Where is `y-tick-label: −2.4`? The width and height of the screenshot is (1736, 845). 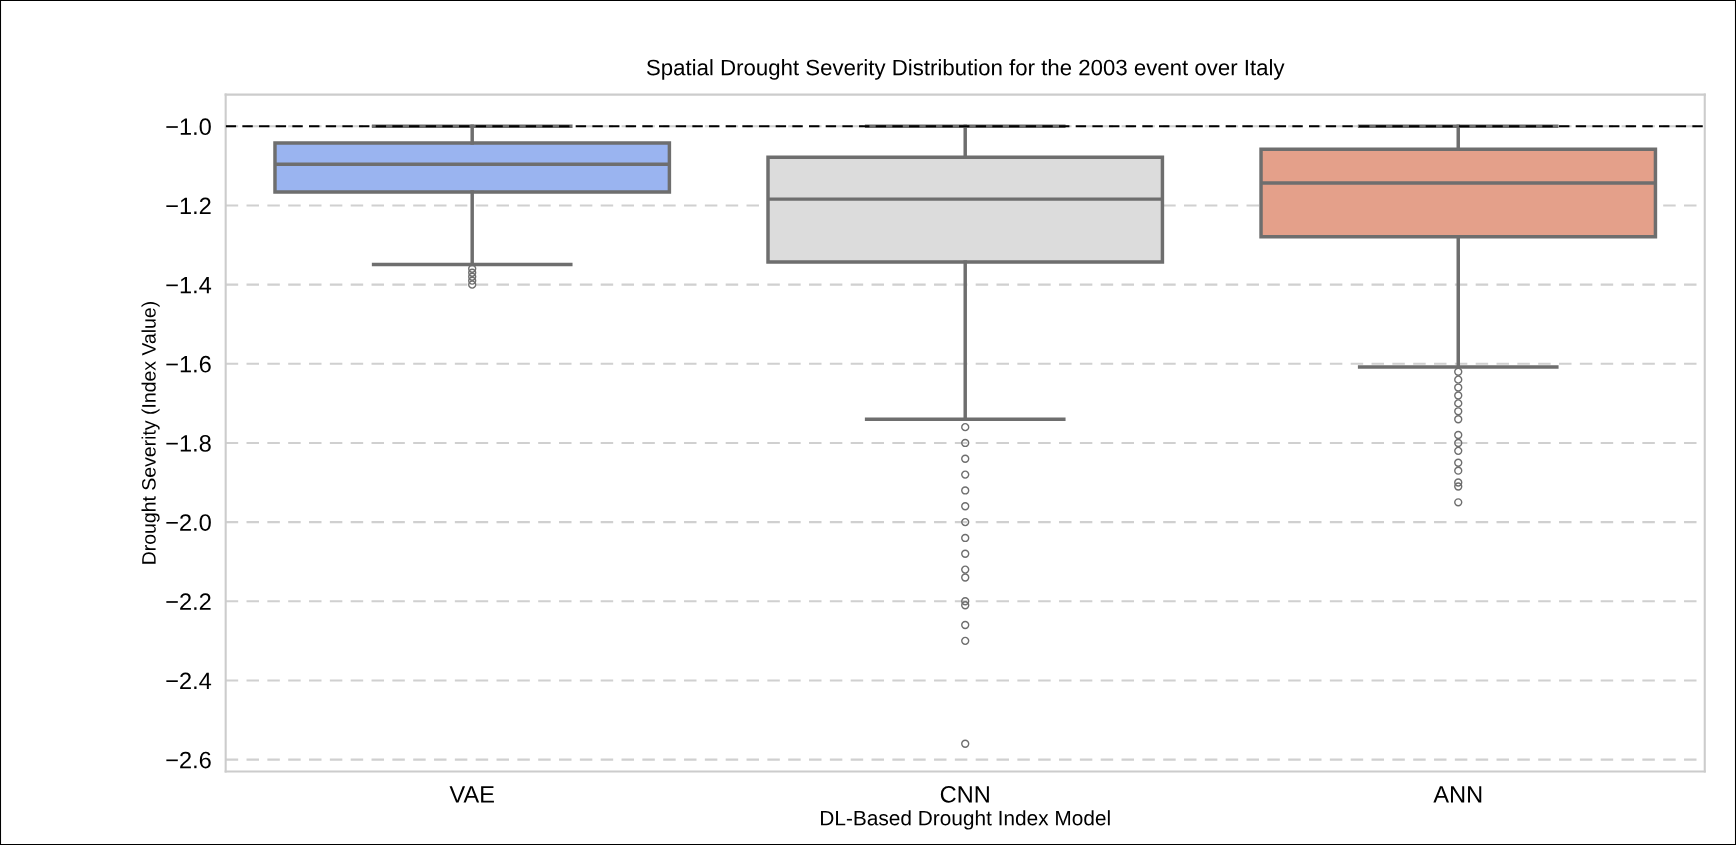 y-tick-label: −2.4 is located at coordinates (189, 680).